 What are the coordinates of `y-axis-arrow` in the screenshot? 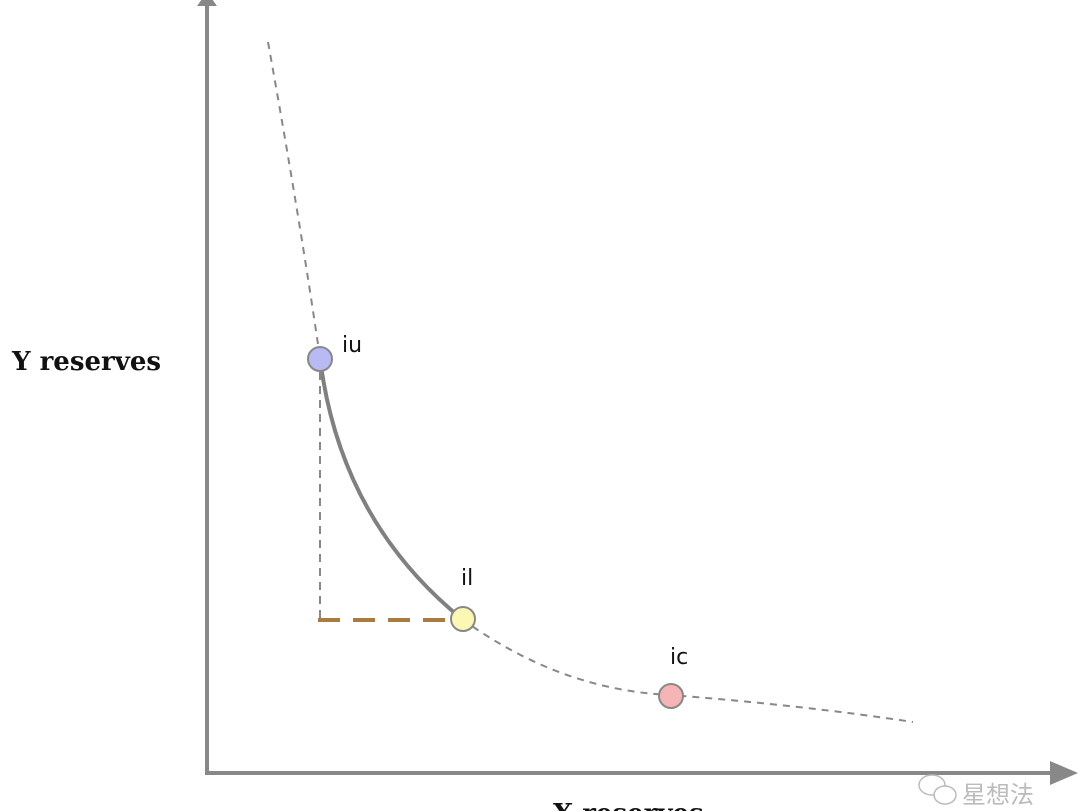 It's located at (207, 3).